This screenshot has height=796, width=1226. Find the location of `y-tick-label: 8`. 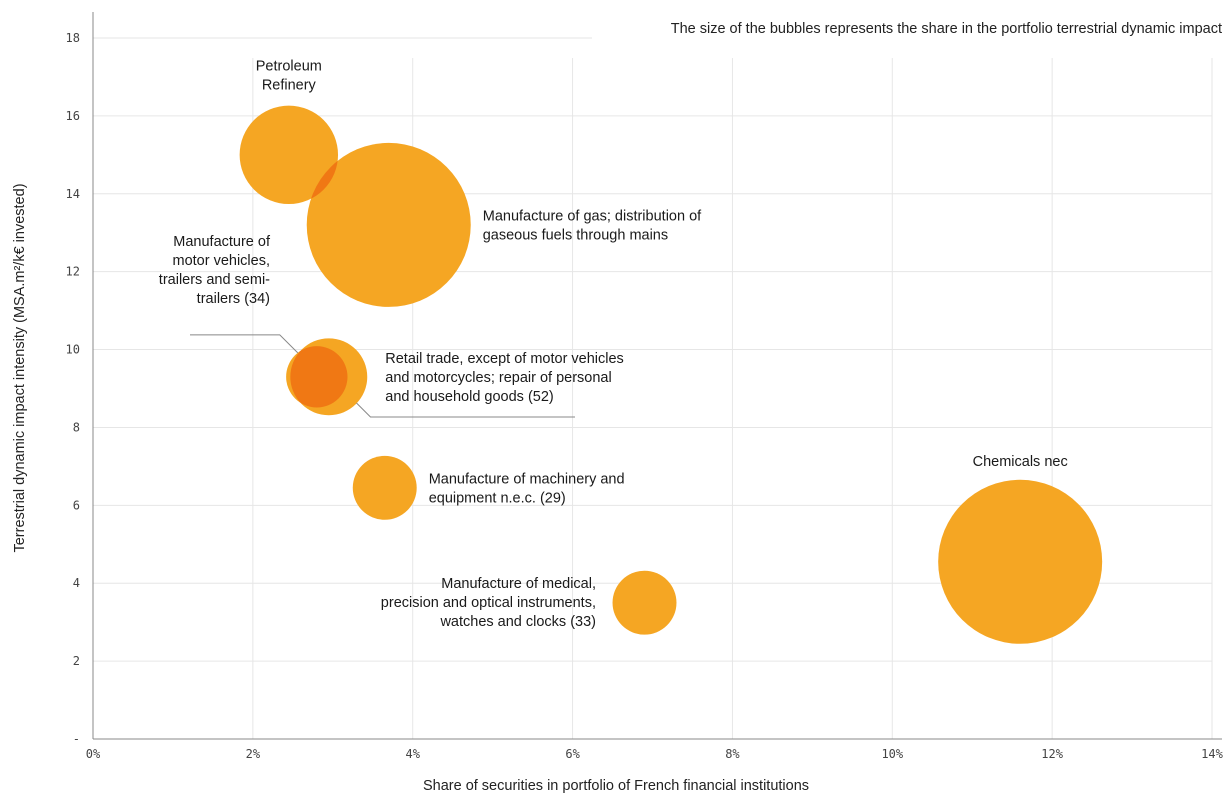

y-tick-label: 8 is located at coordinates (76, 427).